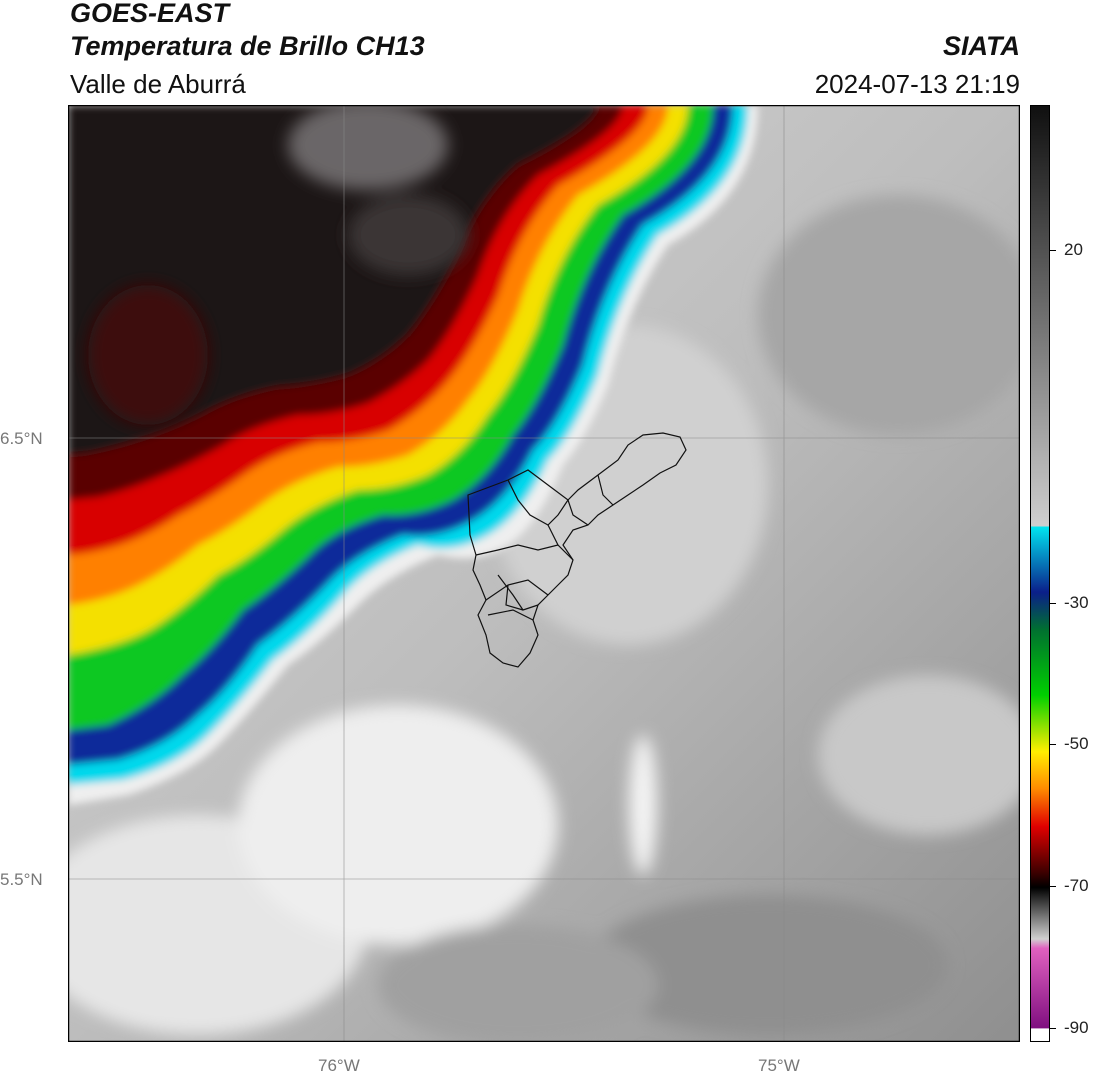  What do you see at coordinates (158, 84) in the screenshot?
I see `region-label: Valle de Aburrá` at bounding box center [158, 84].